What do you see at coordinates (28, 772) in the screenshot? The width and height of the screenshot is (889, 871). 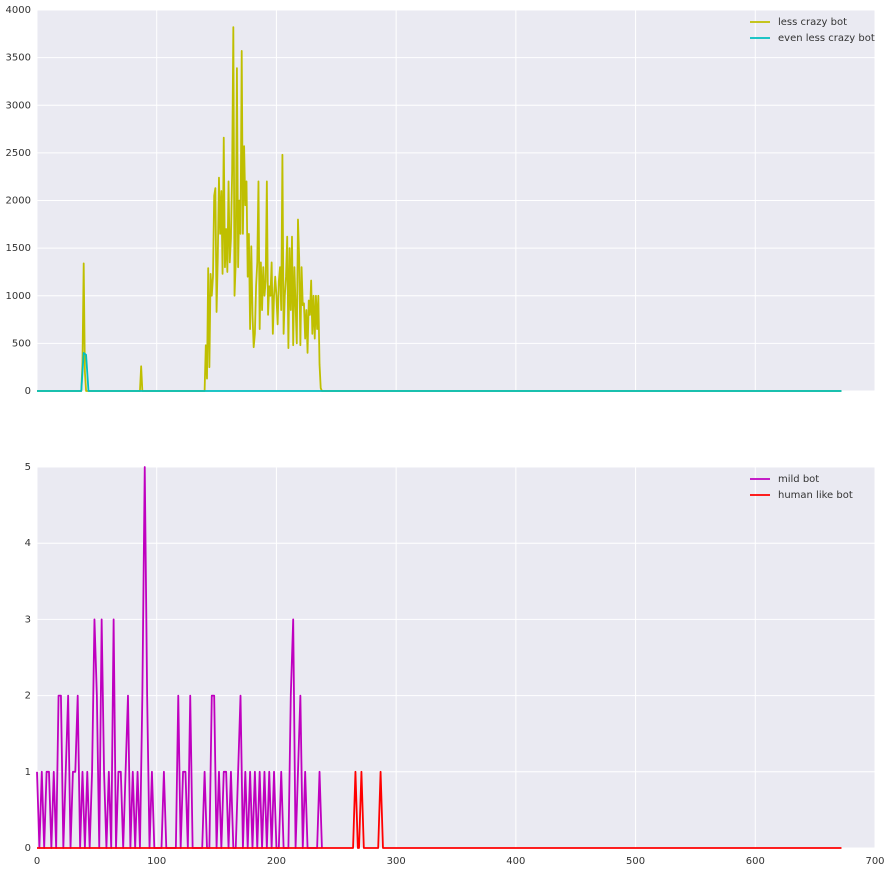 I see `y-tick-label: 1` at bounding box center [28, 772].